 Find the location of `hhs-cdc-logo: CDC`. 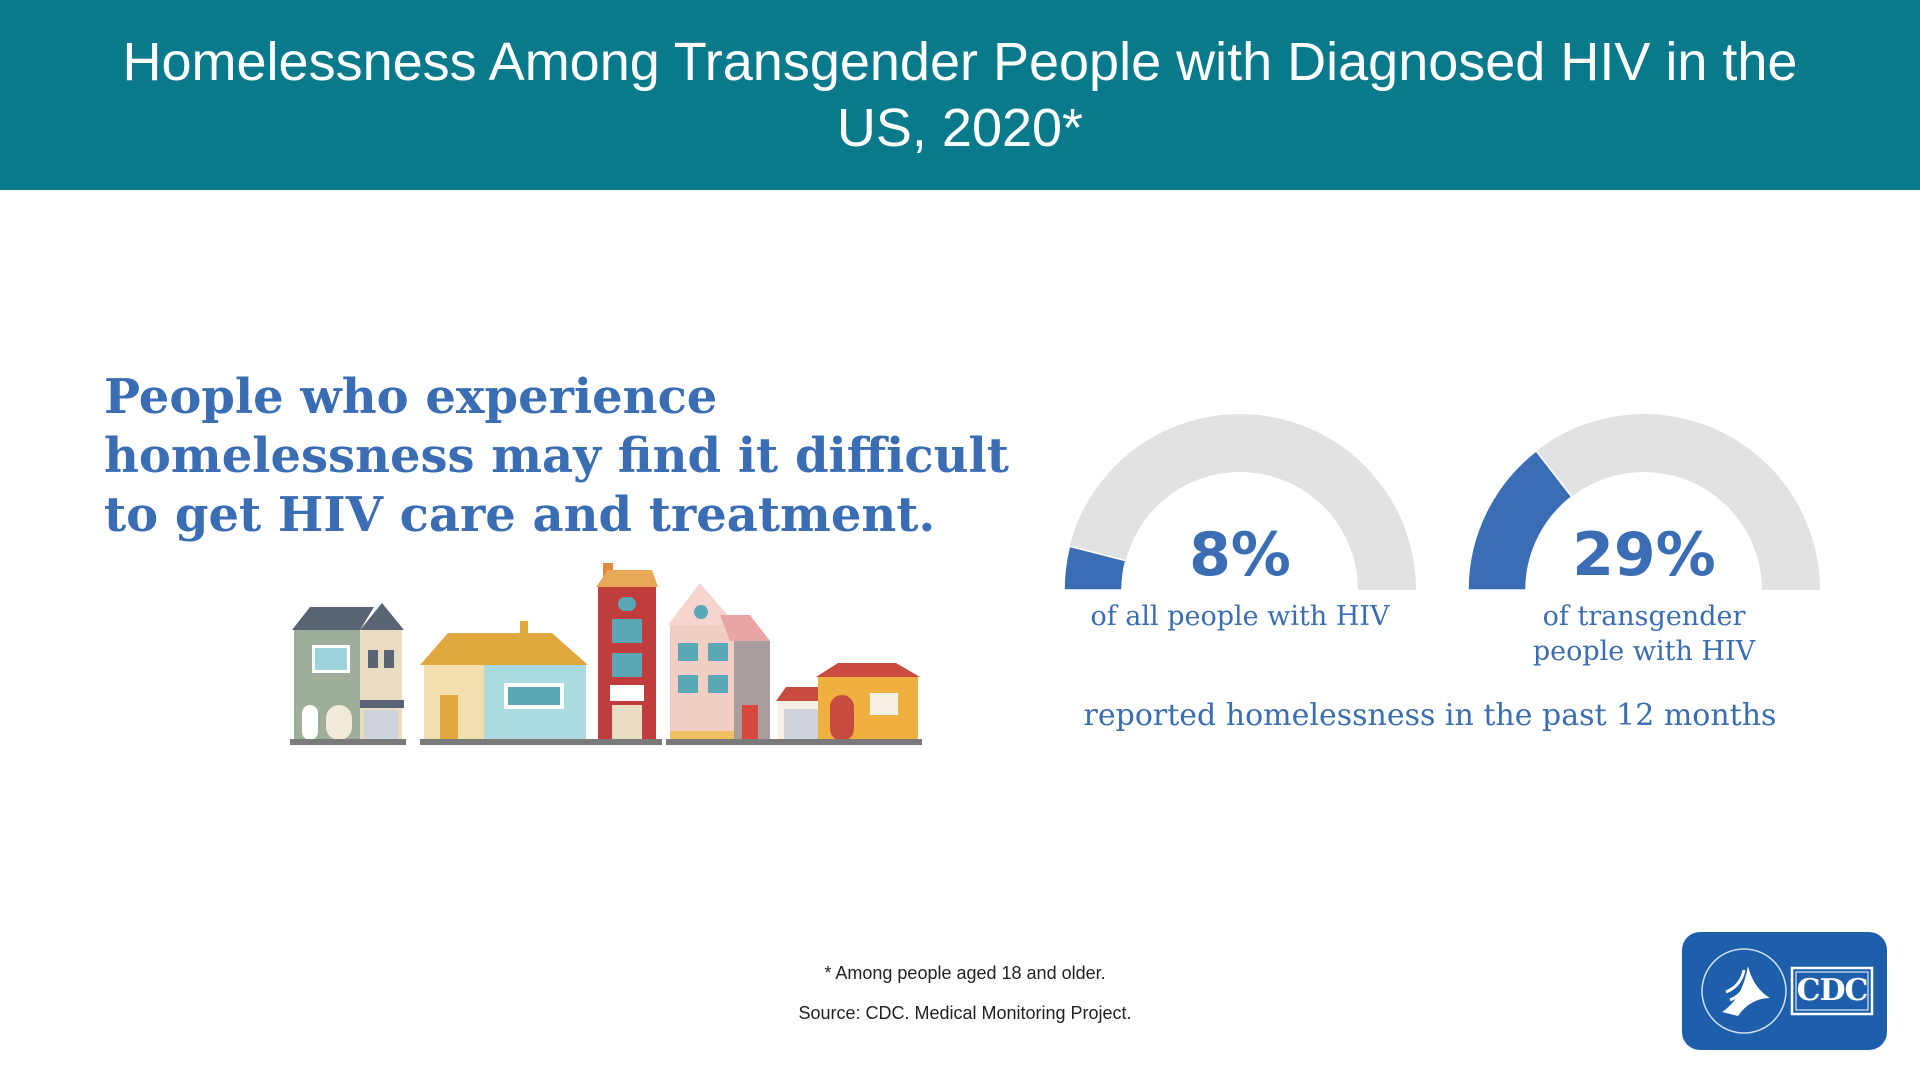

hhs-cdc-logo: CDC is located at coordinates (1784, 991).